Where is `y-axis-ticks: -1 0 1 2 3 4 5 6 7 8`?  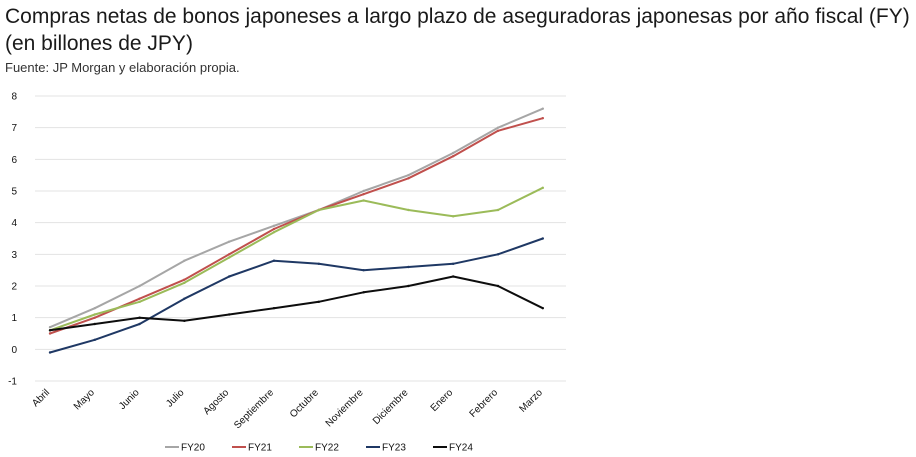 y-axis-ticks: -1 0 1 2 3 4 5 6 7 8 is located at coordinates (12, 240).